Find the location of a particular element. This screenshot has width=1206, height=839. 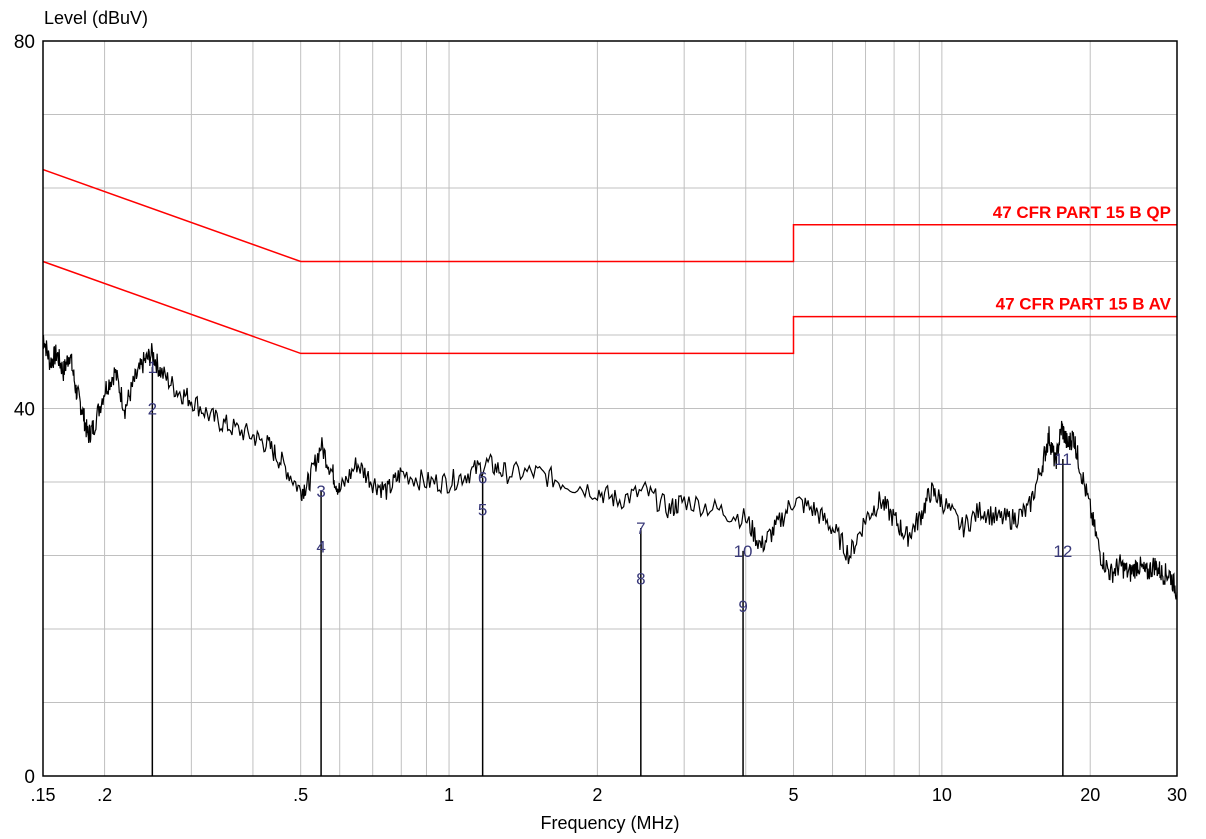

y-tick-labels: 0 40 80 is located at coordinates (24, 410).